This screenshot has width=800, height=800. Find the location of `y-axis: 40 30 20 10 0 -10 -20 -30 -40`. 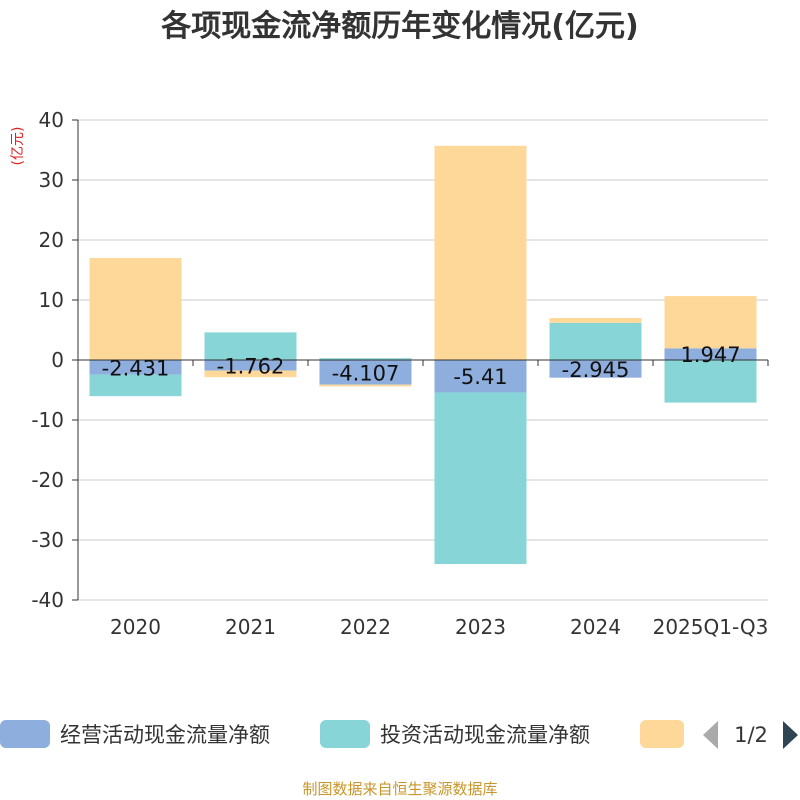

y-axis: 40 30 20 10 0 -10 -20 -30 -40 is located at coordinates (54, 360).